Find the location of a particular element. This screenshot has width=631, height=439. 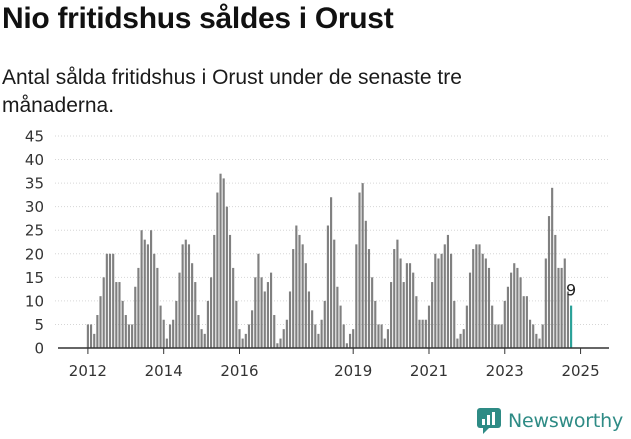

x-axis-ticks: 2012 2014 2016 2019 2021 2023 2025 is located at coordinates (334, 364).